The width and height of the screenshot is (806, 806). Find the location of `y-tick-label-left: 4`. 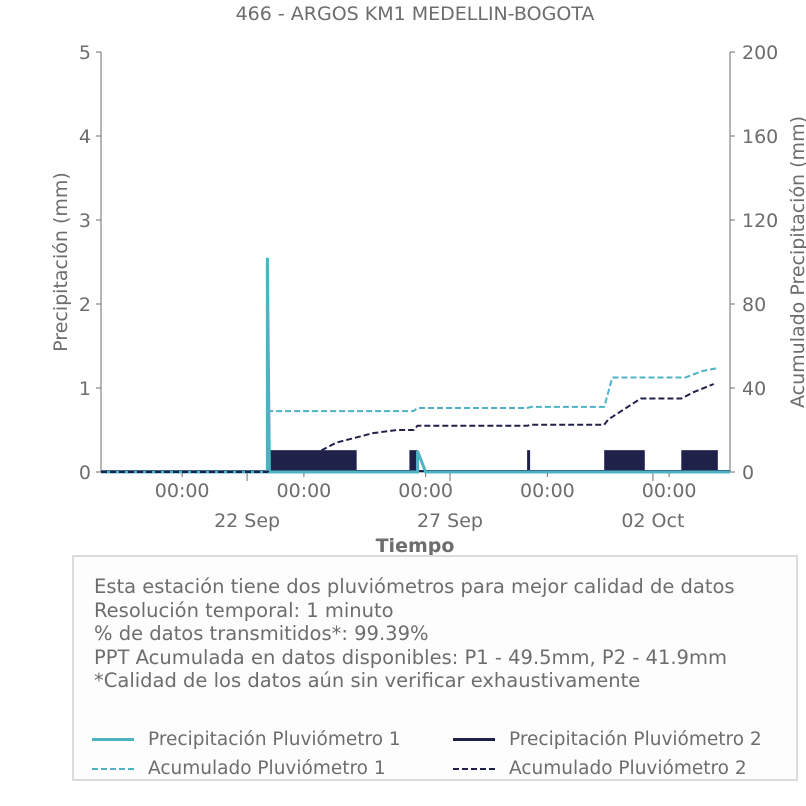

y-tick-label-left: 4 is located at coordinates (85, 137).